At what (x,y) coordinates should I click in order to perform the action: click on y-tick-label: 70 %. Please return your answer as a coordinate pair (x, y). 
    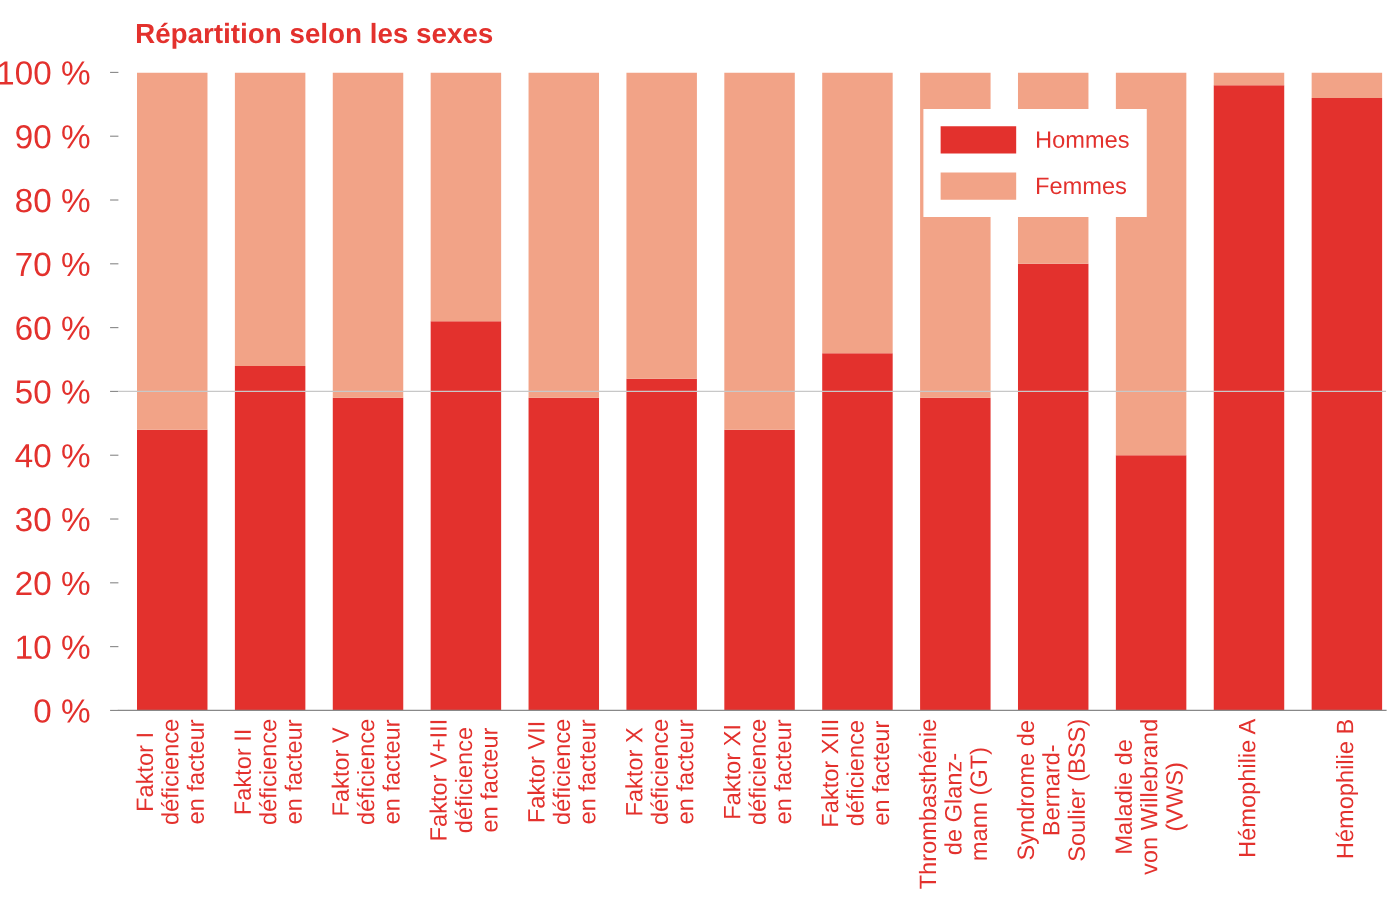
    Looking at the image, I should click on (53, 264).